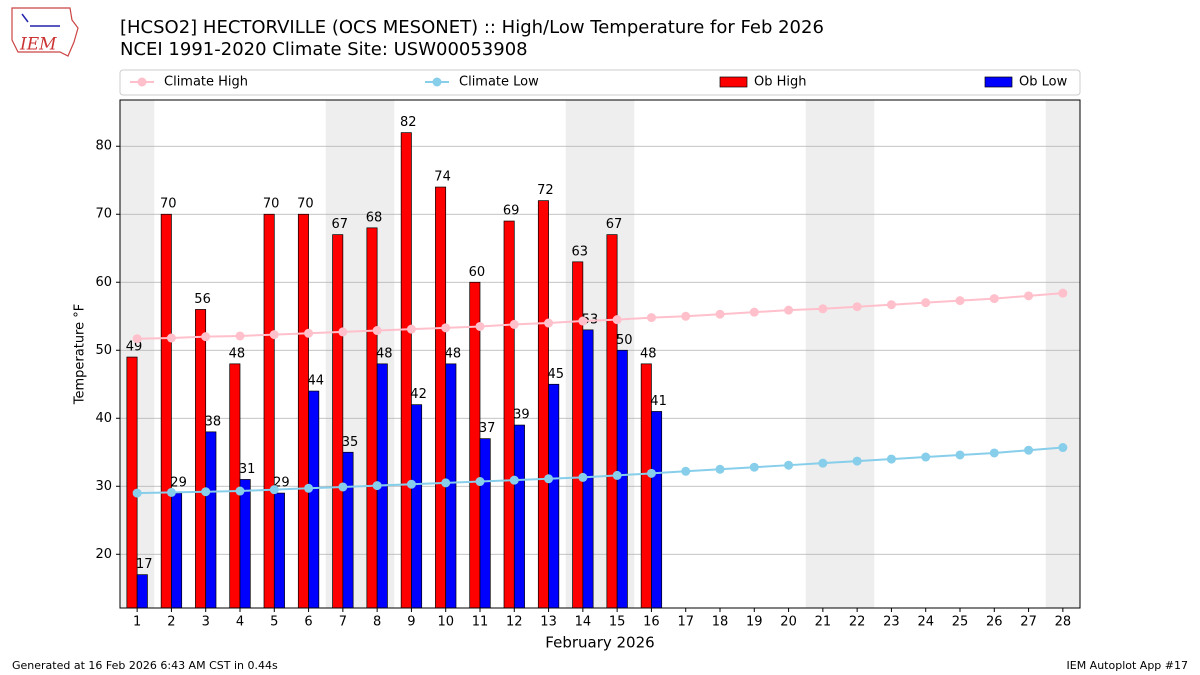 The image size is (1200, 675). Describe the element at coordinates (994, 622) in the screenshot. I see `x-tick-label: 26` at that location.